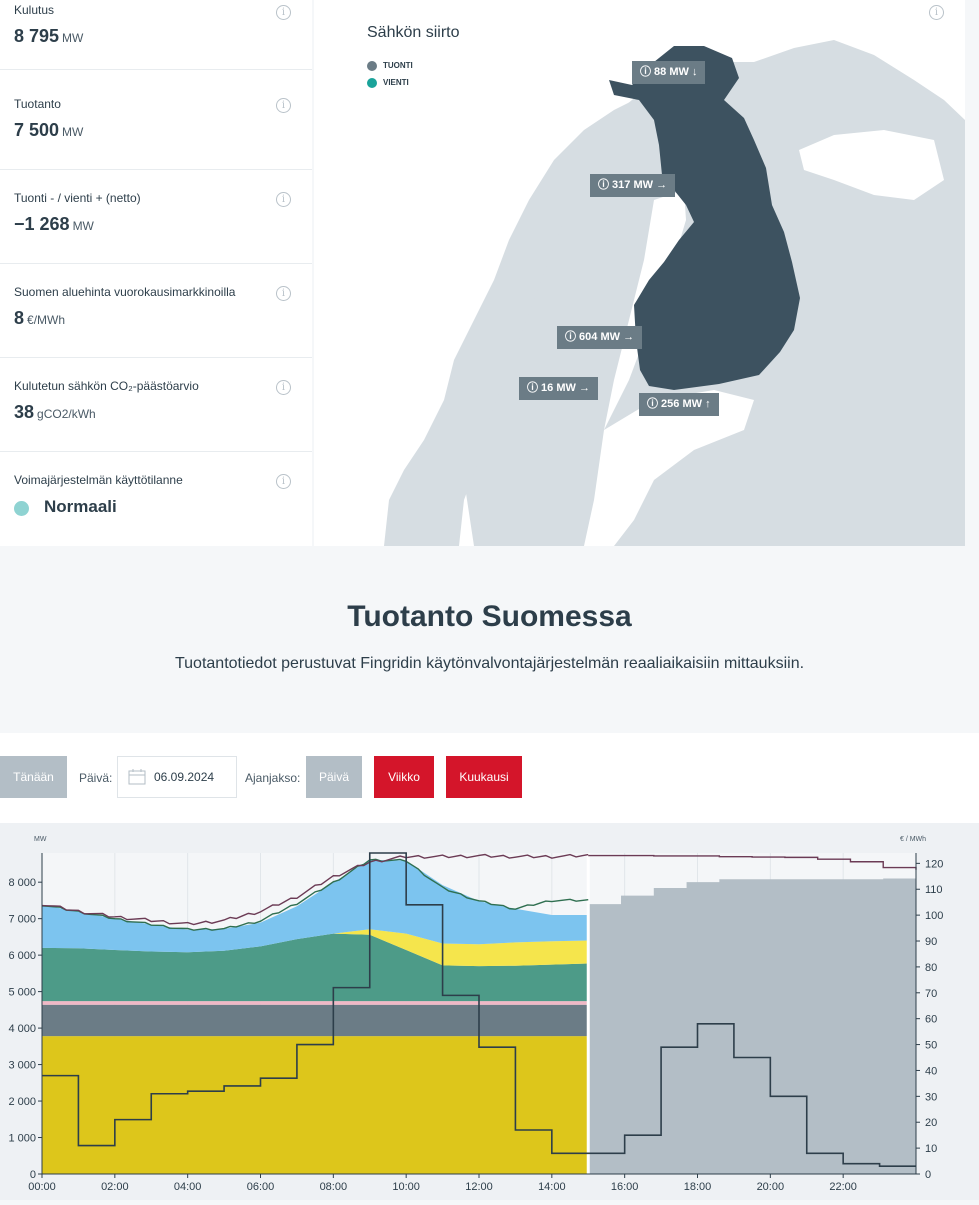 This screenshot has height=1205, width=979. What do you see at coordinates (633, 185) in the screenshot?
I see `flow-badge-sweden-north: ⓘ 317 MW →` at bounding box center [633, 185].